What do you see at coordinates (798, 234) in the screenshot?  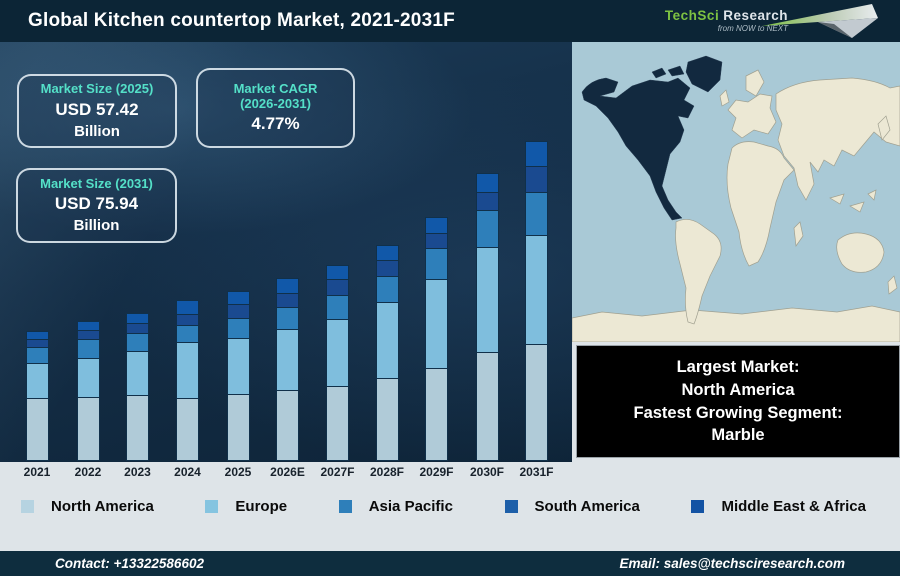 I see `map-madagascar` at bounding box center [798, 234].